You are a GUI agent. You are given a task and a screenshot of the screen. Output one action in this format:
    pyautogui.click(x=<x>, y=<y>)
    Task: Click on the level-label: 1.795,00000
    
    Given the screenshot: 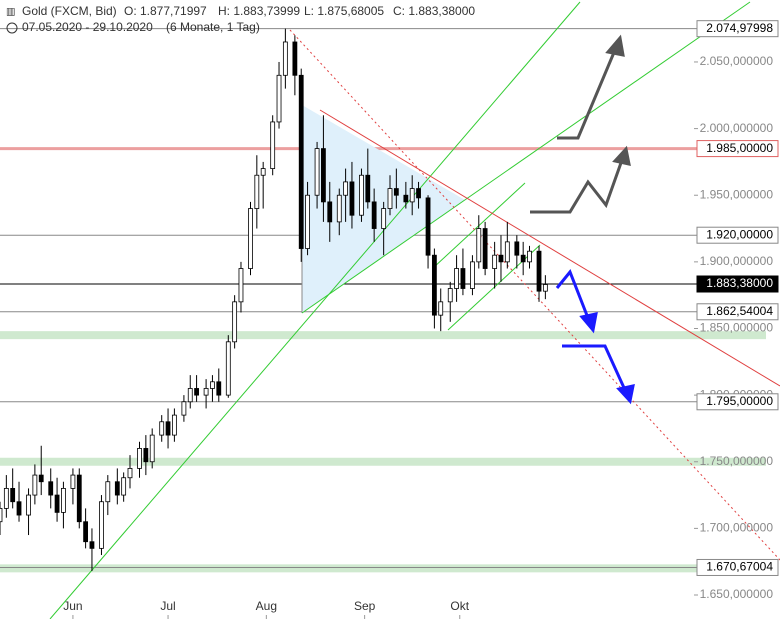 What is the action you would take?
    pyautogui.click(x=739, y=401)
    